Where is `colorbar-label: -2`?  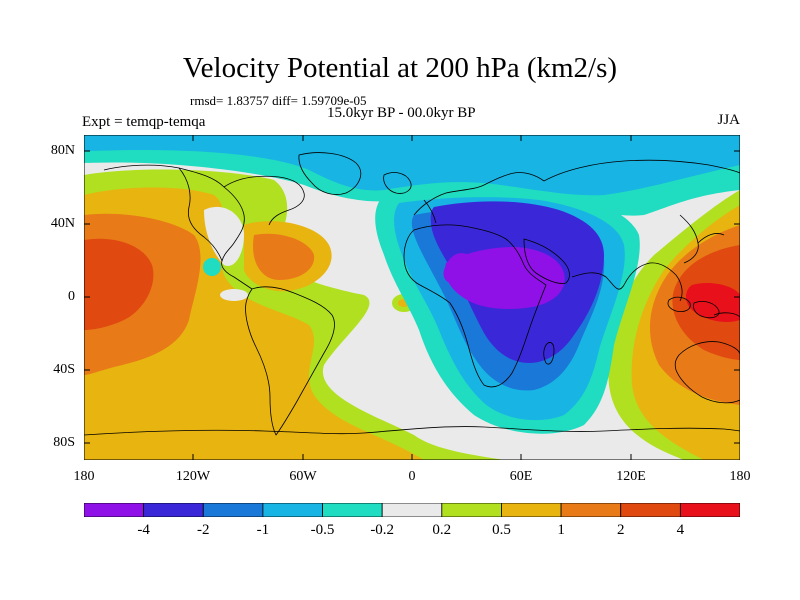
colorbar-label: -2 is located at coordinates (203, 530).